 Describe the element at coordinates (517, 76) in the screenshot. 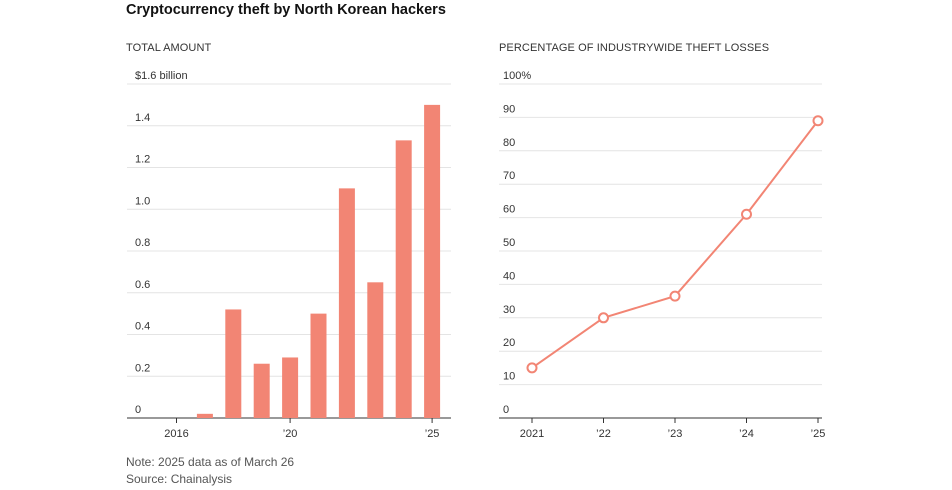

I see `line-y-tick-label: 100%` at that location.